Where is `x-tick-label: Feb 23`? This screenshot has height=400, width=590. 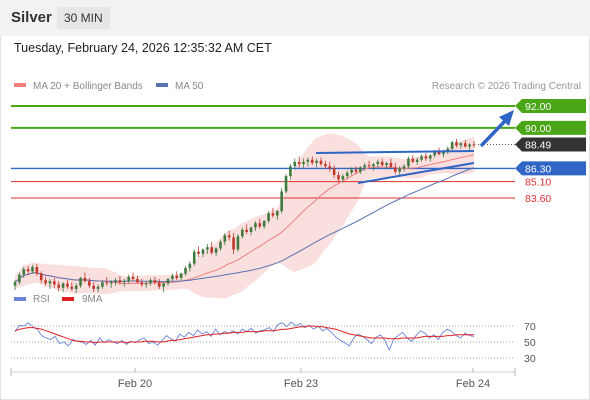 x-tick-label: Feb 23 is located at coordinates (301, 384).